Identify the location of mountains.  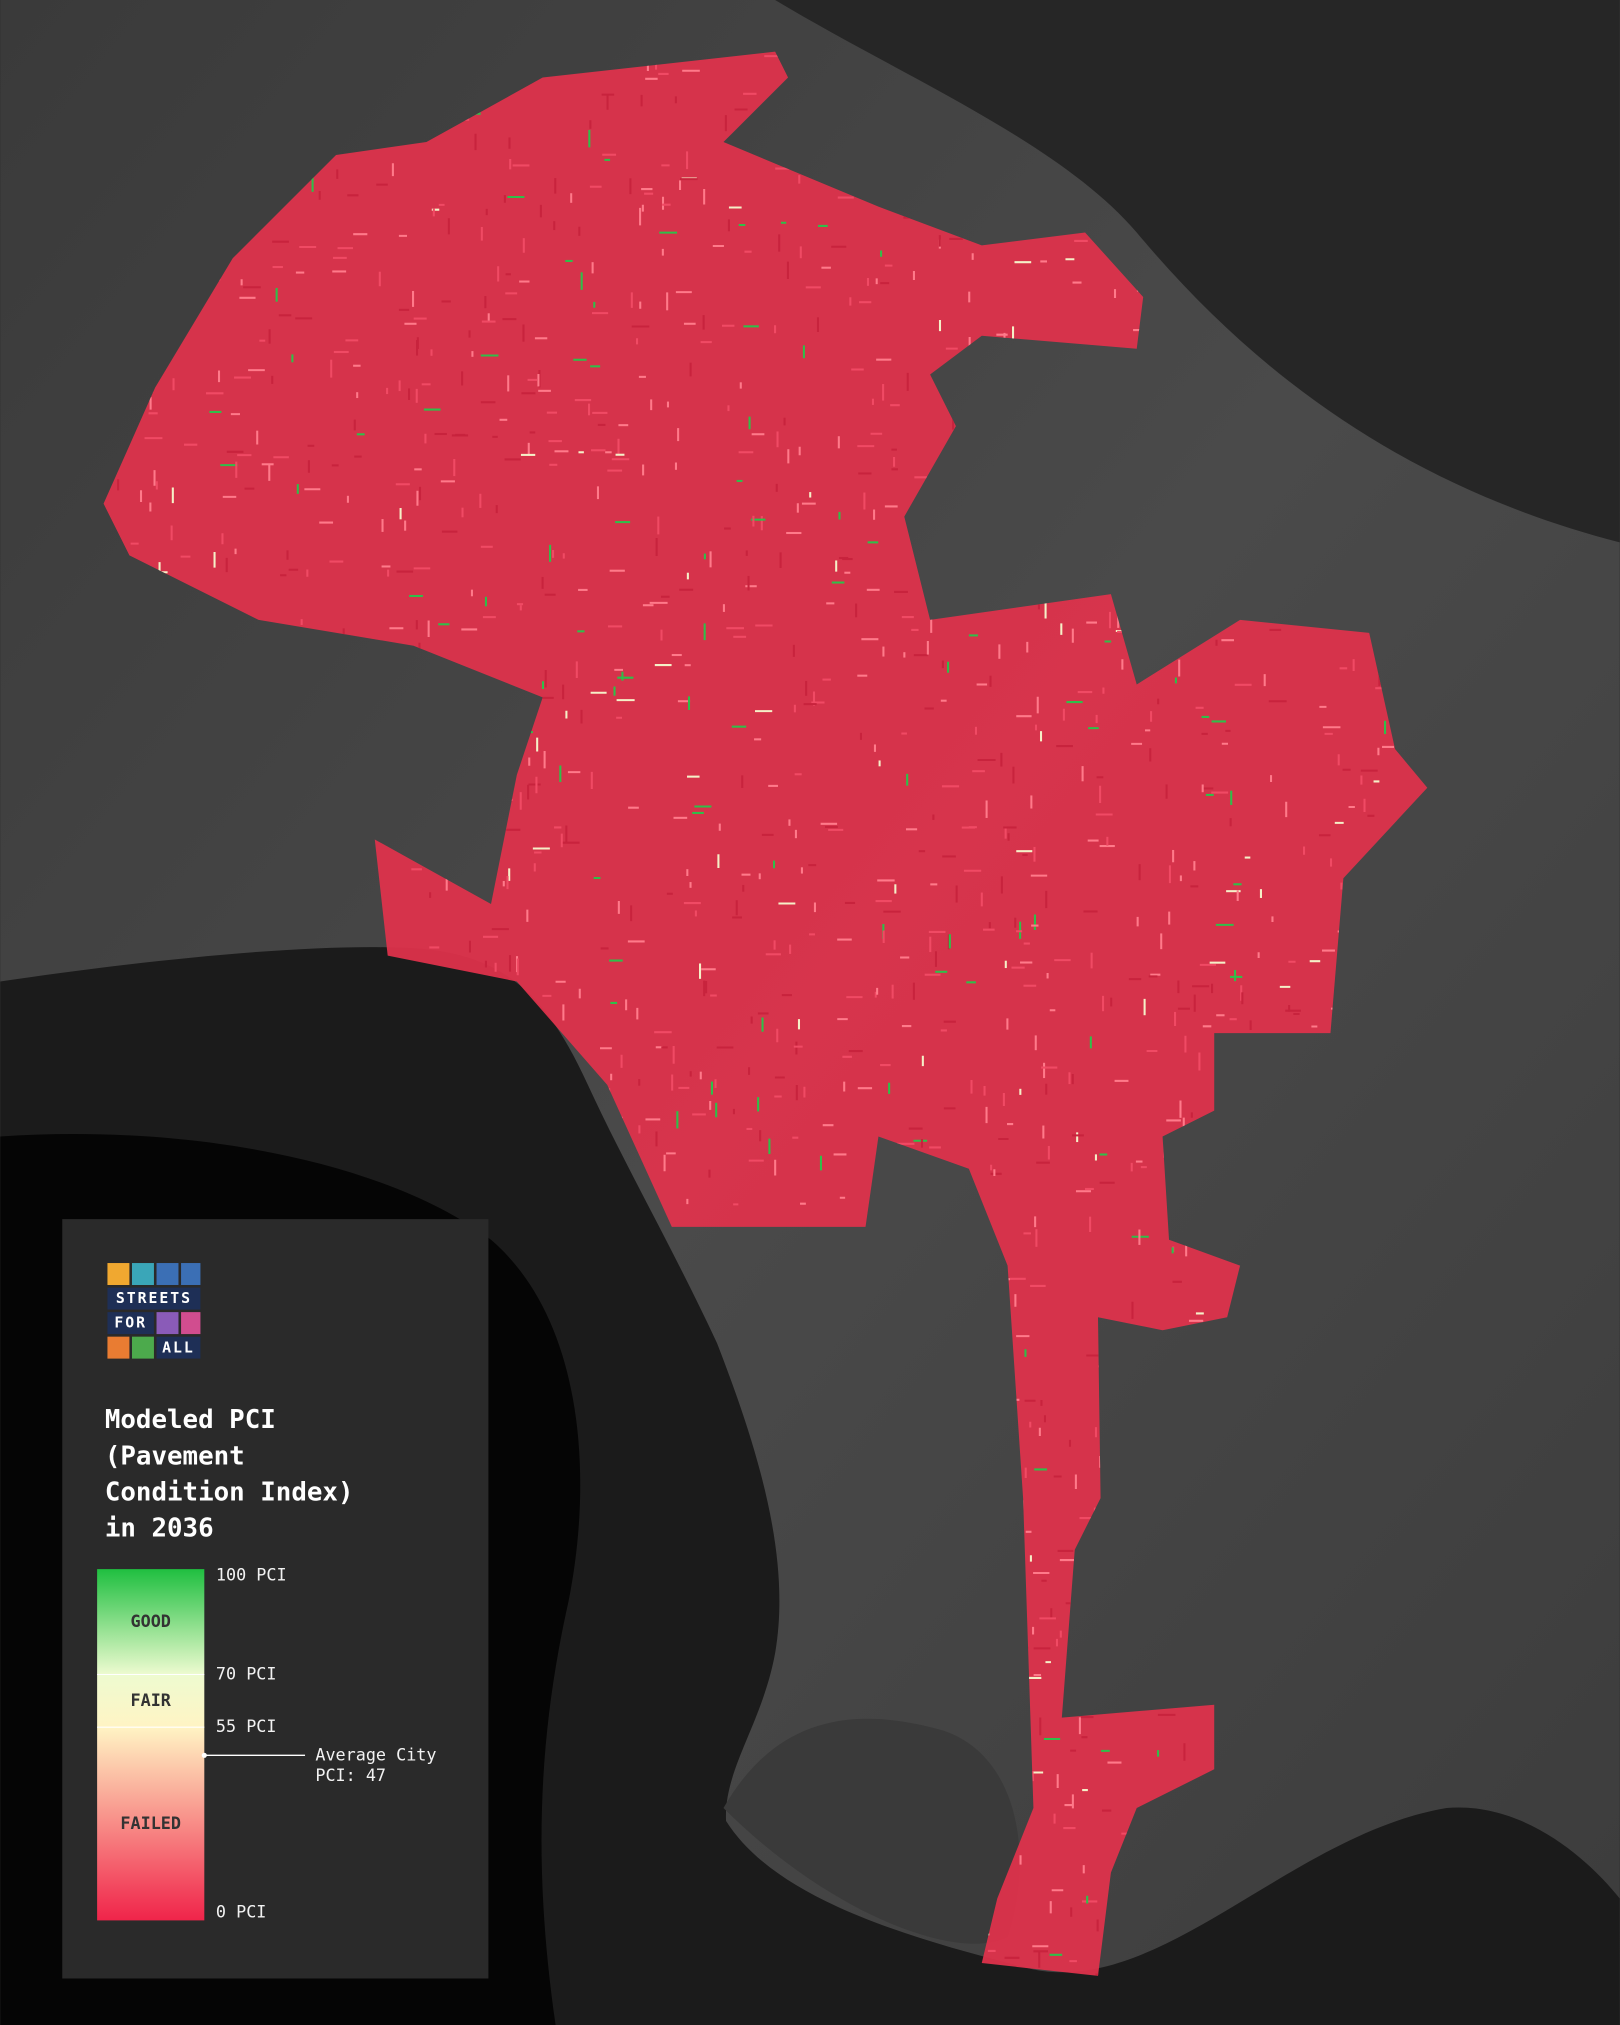
(1197, 271).